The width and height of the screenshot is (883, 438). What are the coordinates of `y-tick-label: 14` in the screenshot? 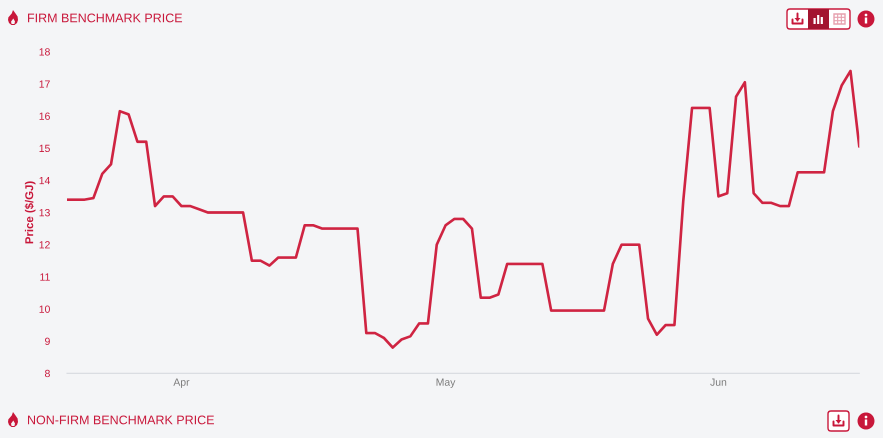 It's located at (45, 180).